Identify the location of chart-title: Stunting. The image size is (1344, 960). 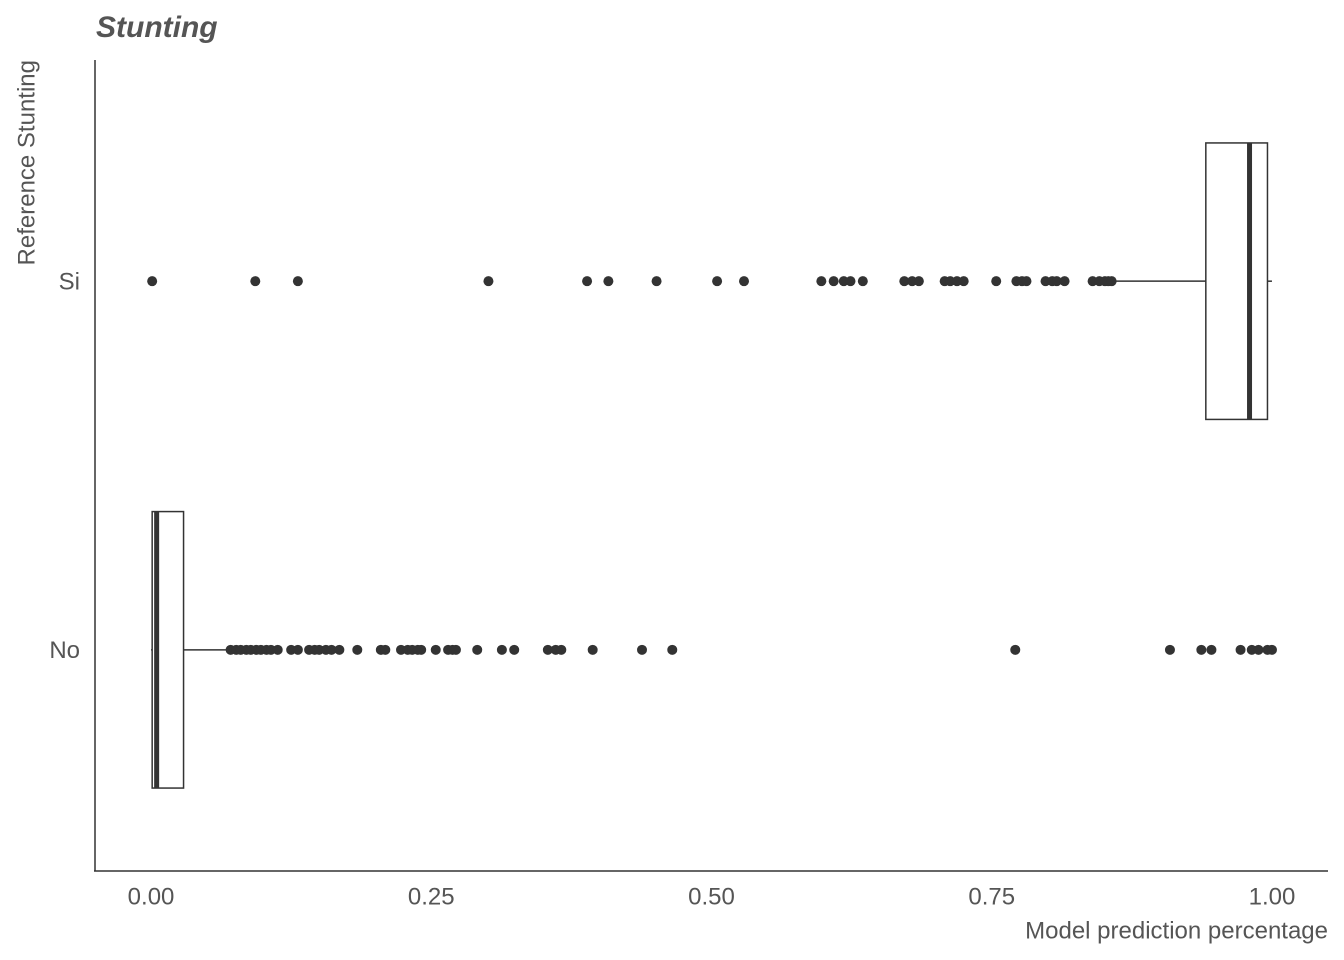
(157, 27).